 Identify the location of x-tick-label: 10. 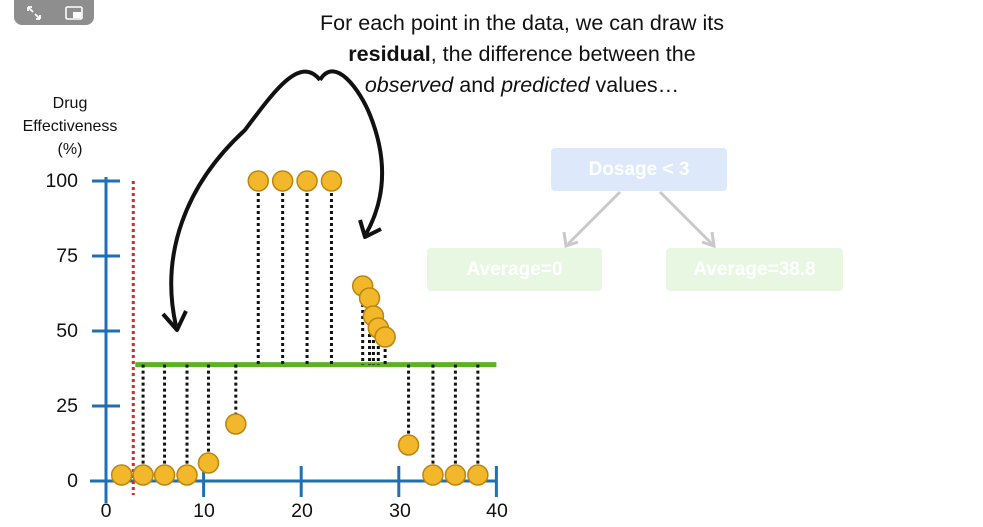
(204, 511).